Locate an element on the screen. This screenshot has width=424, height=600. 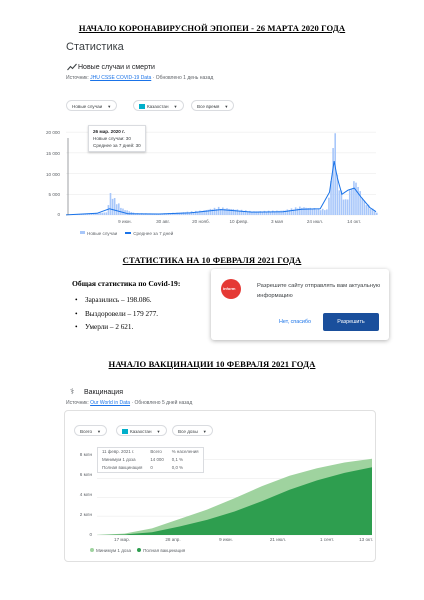
y-tick: 10 000 is located at coordinates (52, 174).